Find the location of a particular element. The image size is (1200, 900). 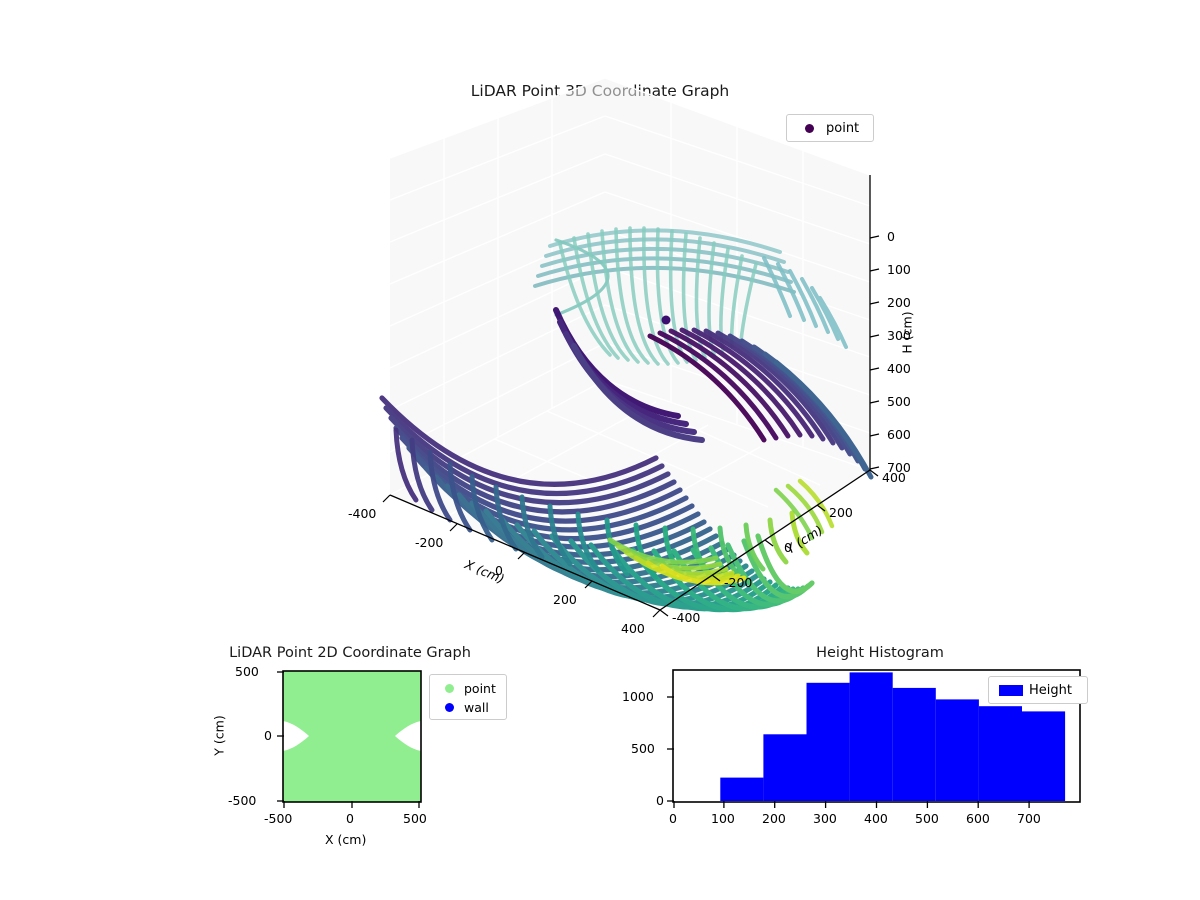

plot2d-title: LiDAR Point 2D Coordinate Graph is located at coordinates (350, 653).